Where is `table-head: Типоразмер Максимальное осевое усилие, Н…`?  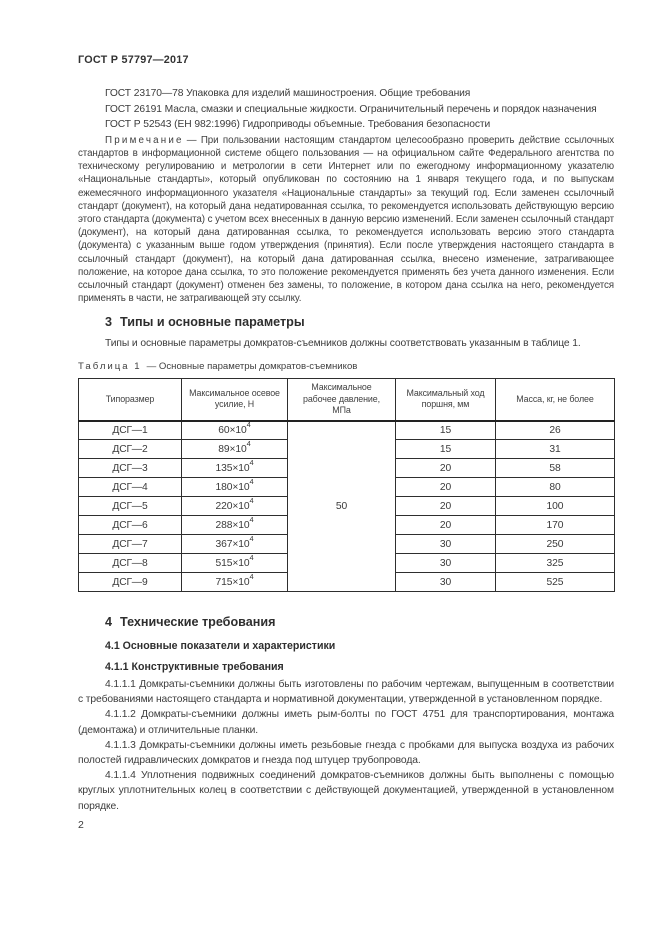
table-head: Типоразмер Максимальное осевое усилие, Н… is located at coordinates (346, 400).